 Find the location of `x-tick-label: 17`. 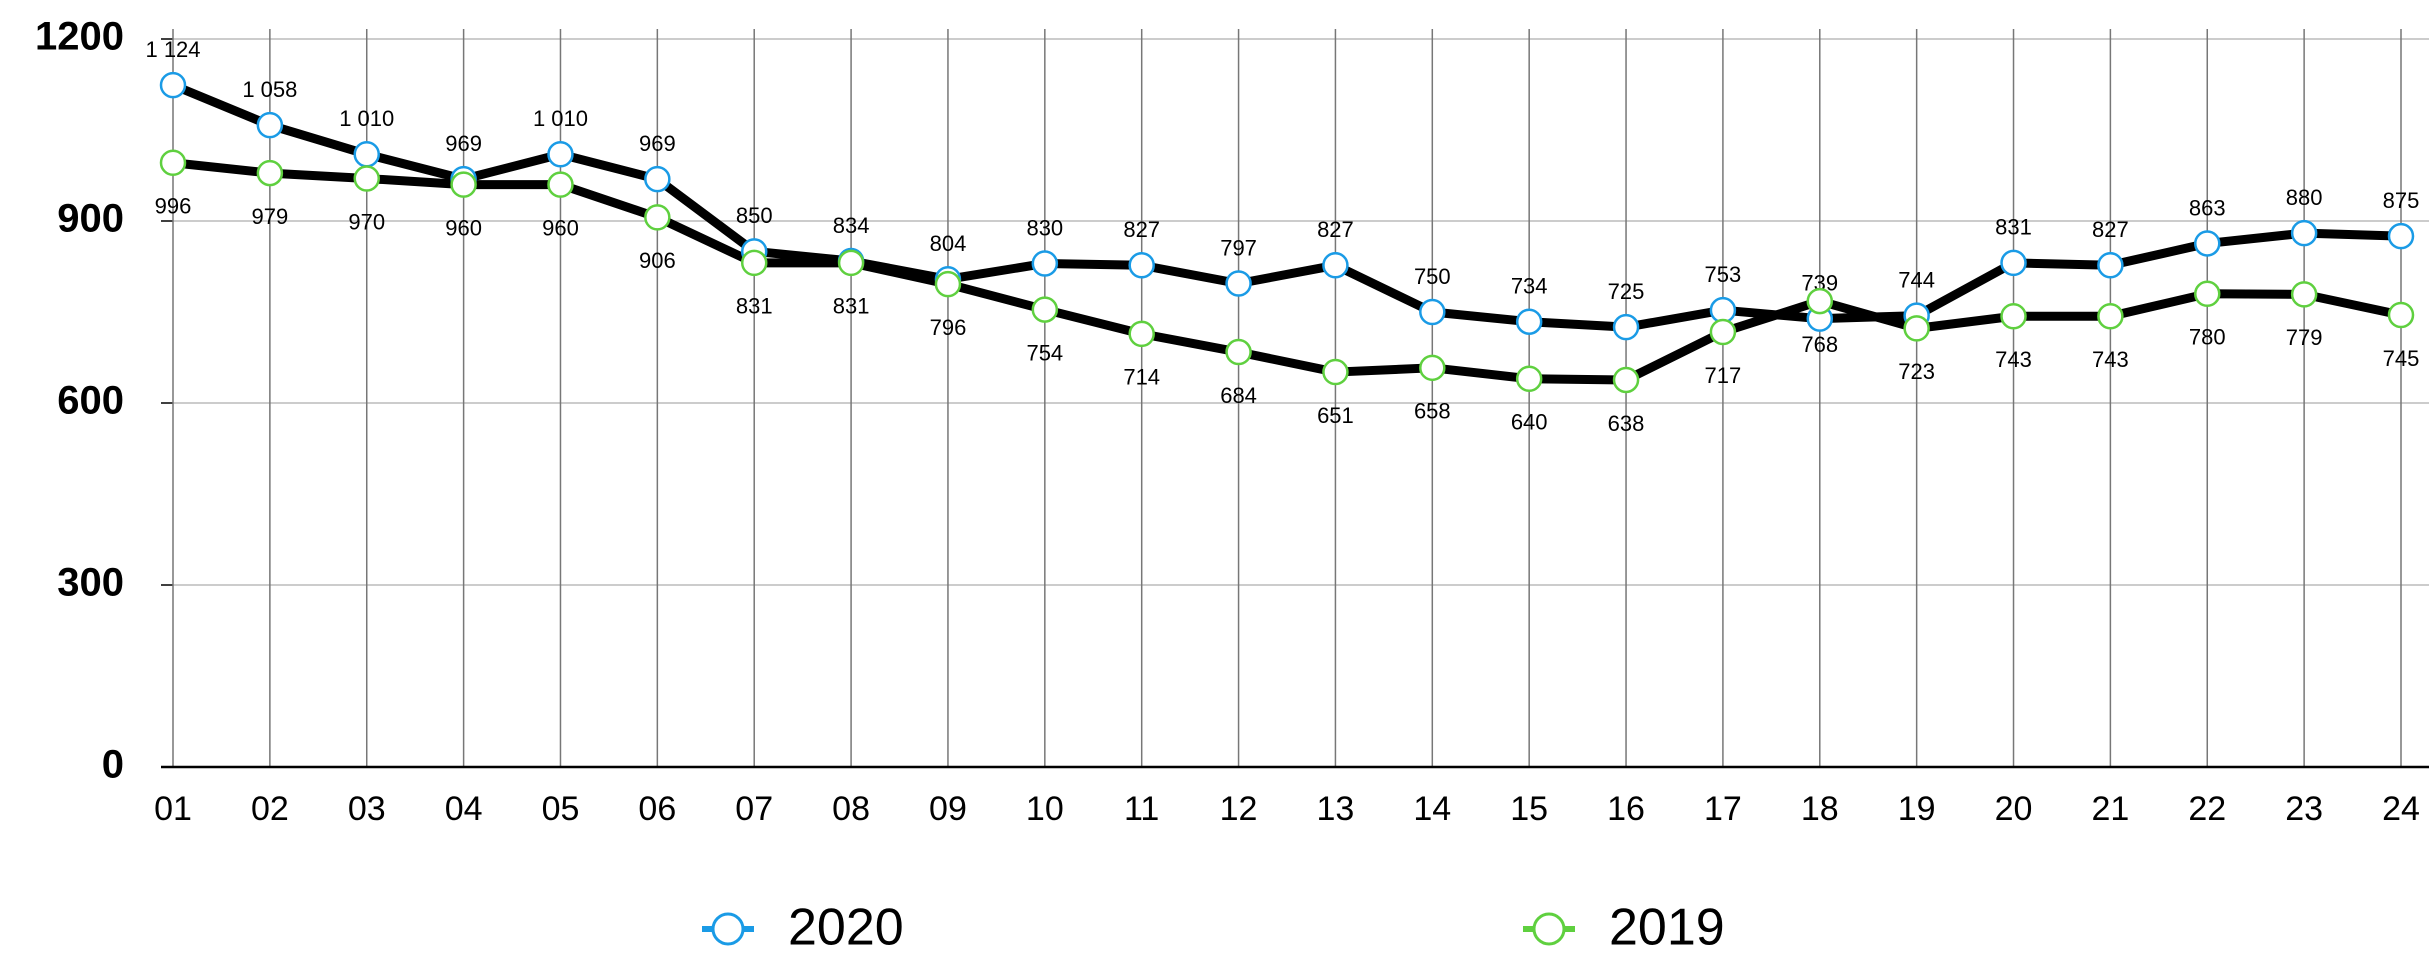

x-tick-label: 17 is located at coordinates (1723, 809).